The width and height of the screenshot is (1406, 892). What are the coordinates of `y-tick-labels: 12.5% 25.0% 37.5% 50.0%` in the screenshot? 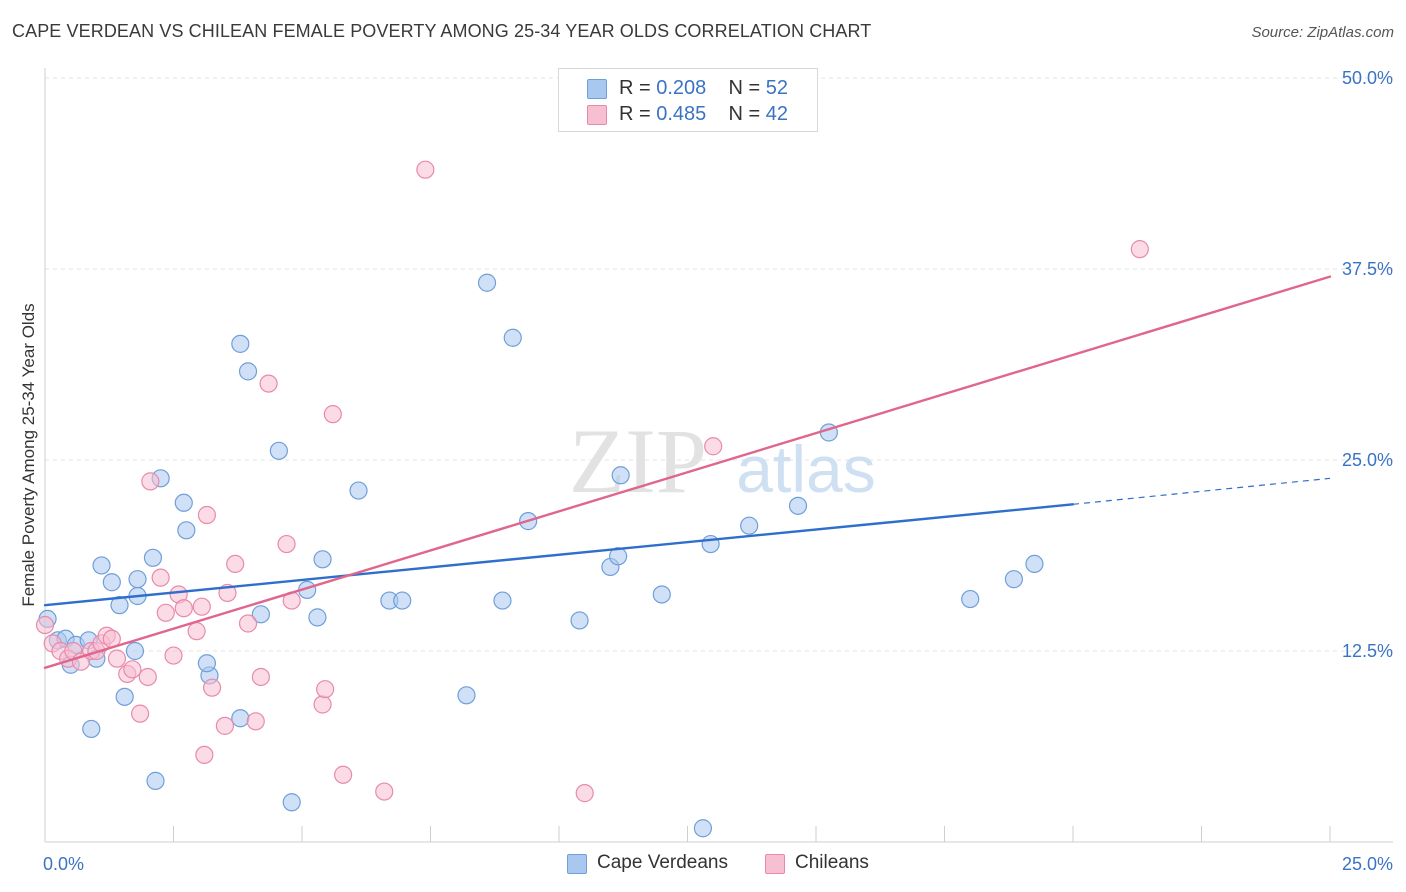 It's located at (1367, 364).